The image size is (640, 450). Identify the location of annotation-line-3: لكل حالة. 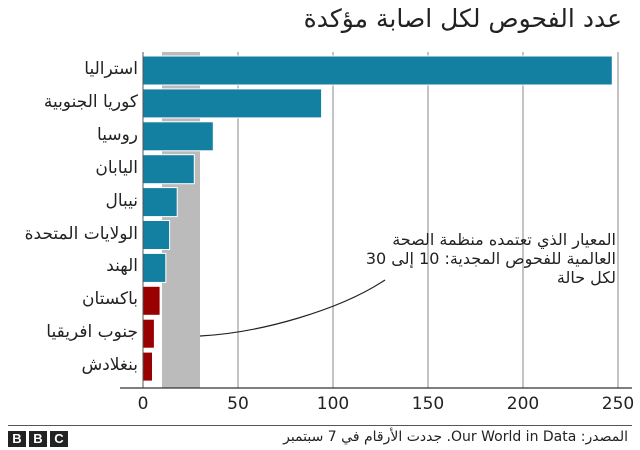
(586, 277).